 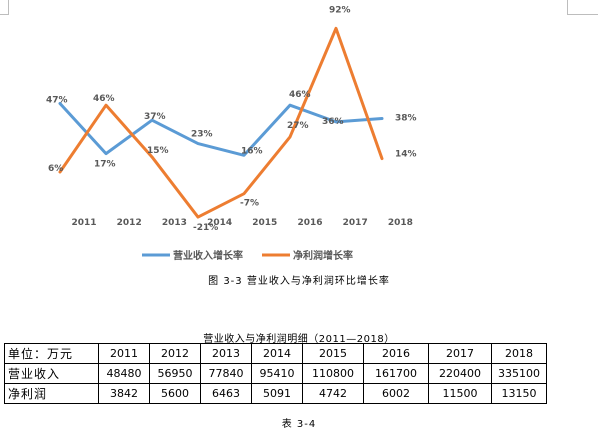 I want to click on revenue-data-label: 38%, so click(x=406, y=119).